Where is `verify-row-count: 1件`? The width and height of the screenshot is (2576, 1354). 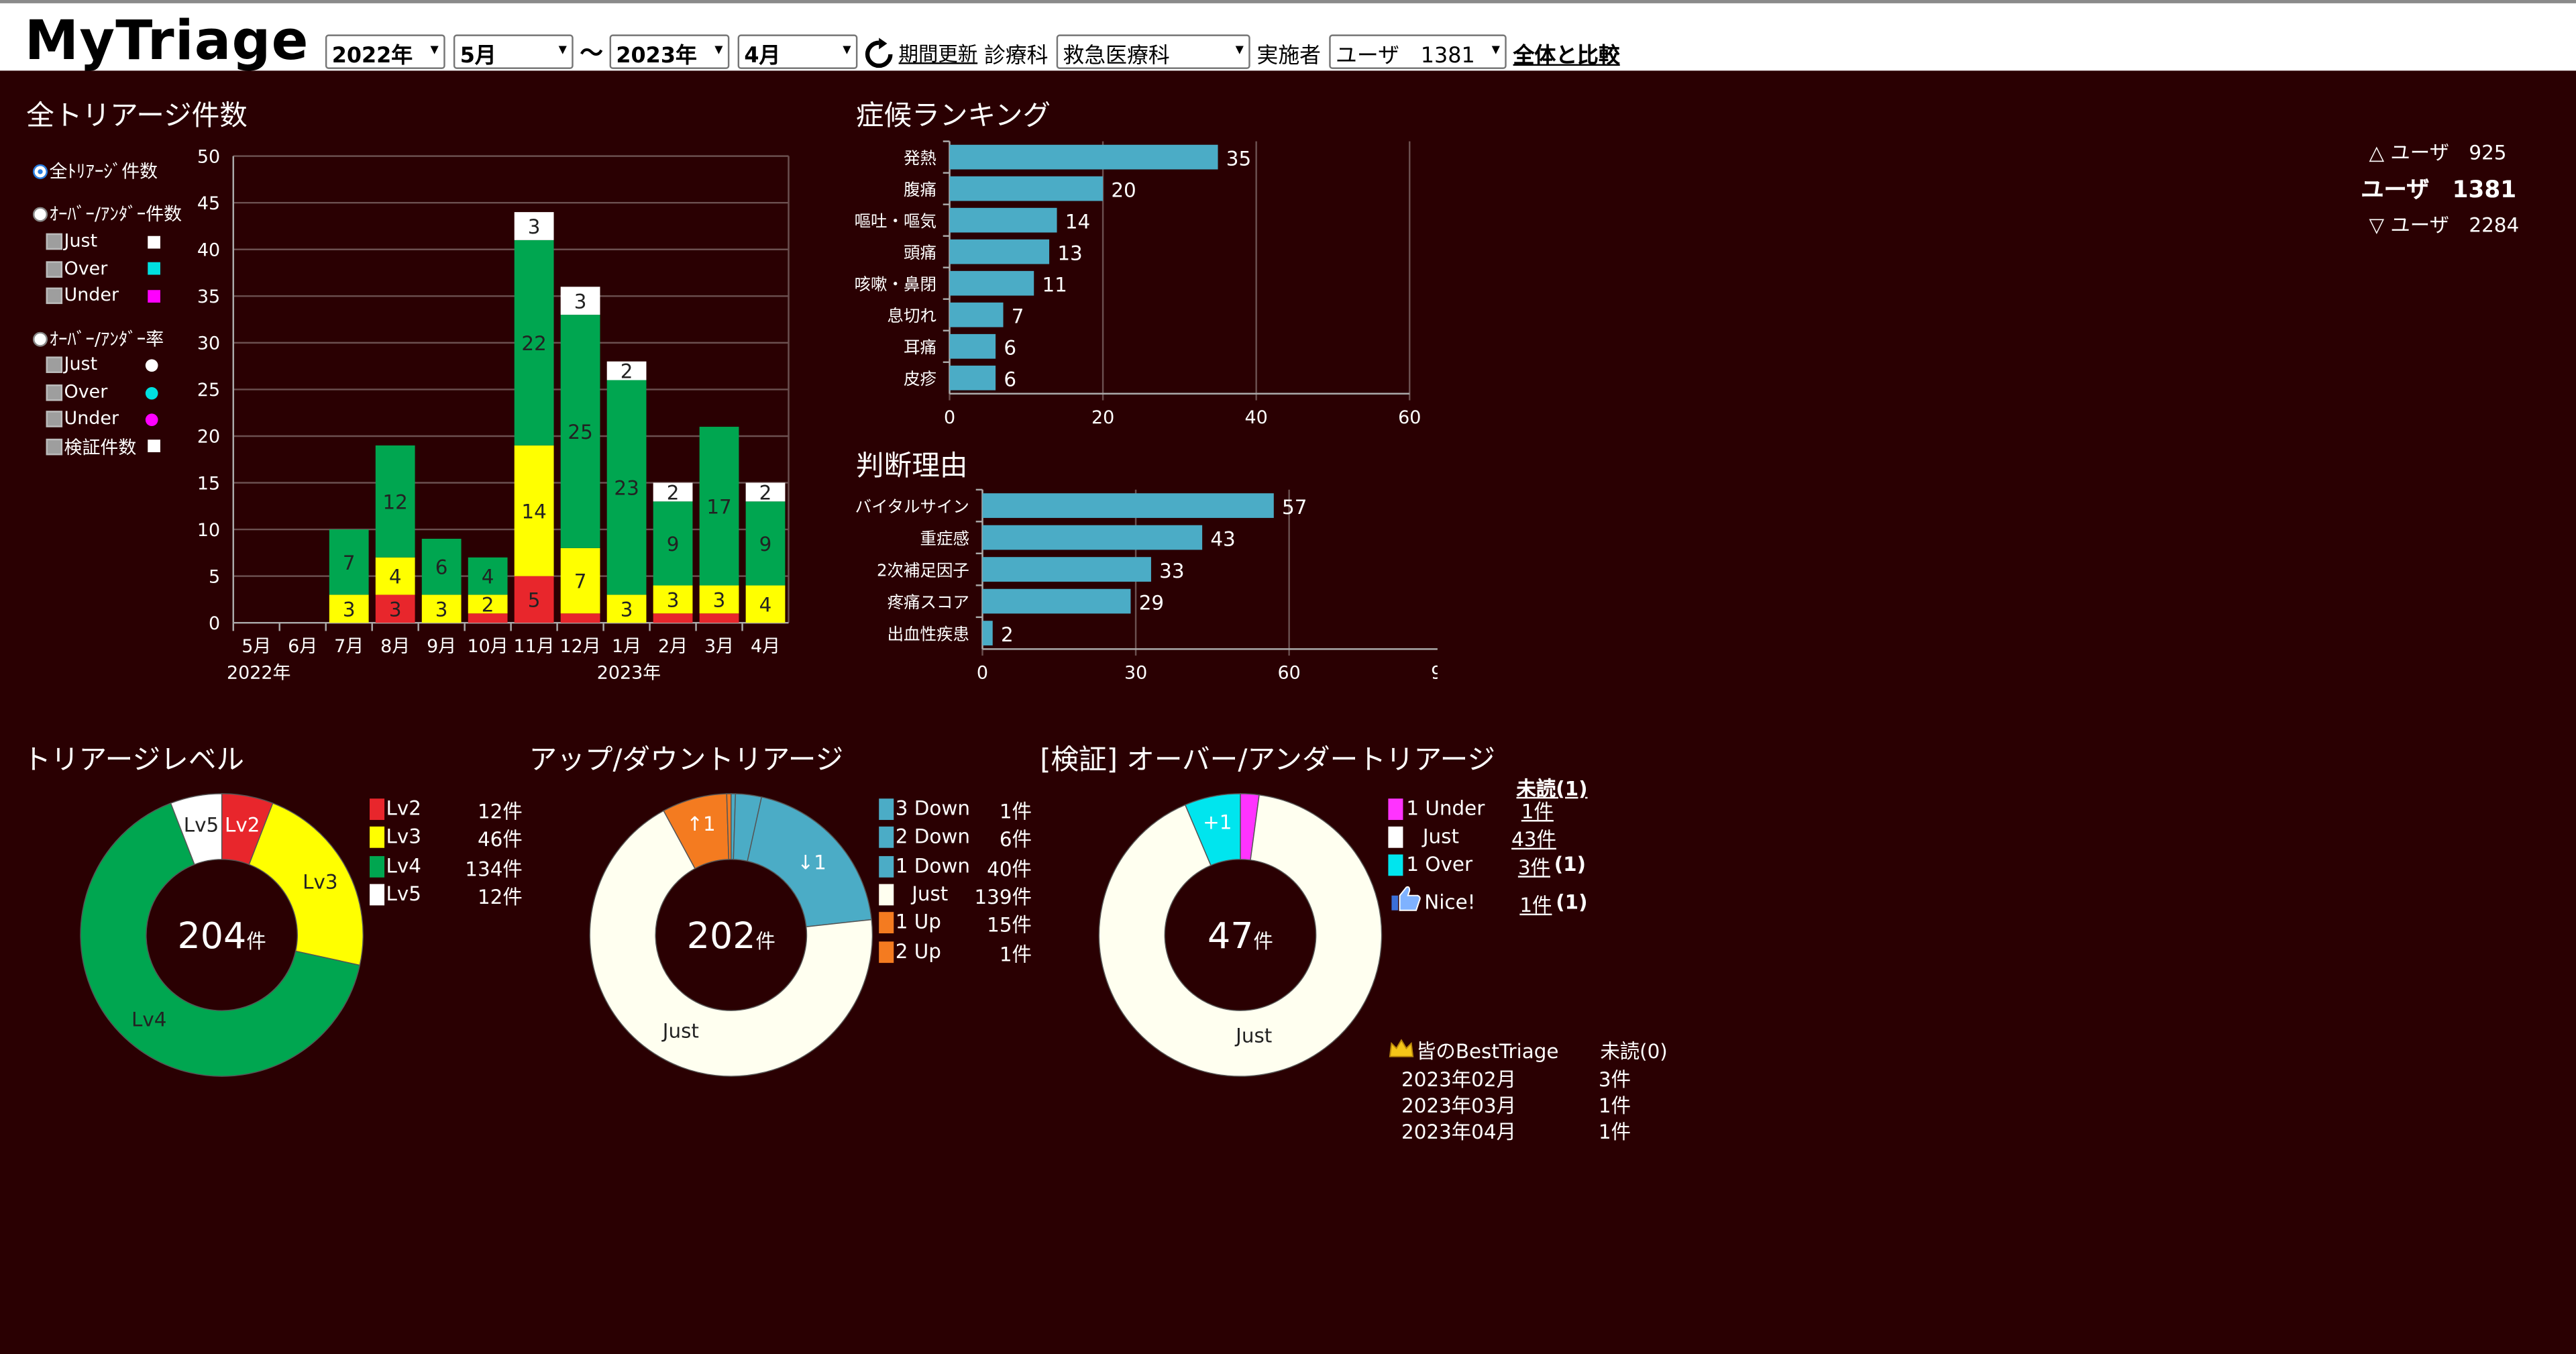
verify-row-count: 1件 is located at coordinates (1537, 812).